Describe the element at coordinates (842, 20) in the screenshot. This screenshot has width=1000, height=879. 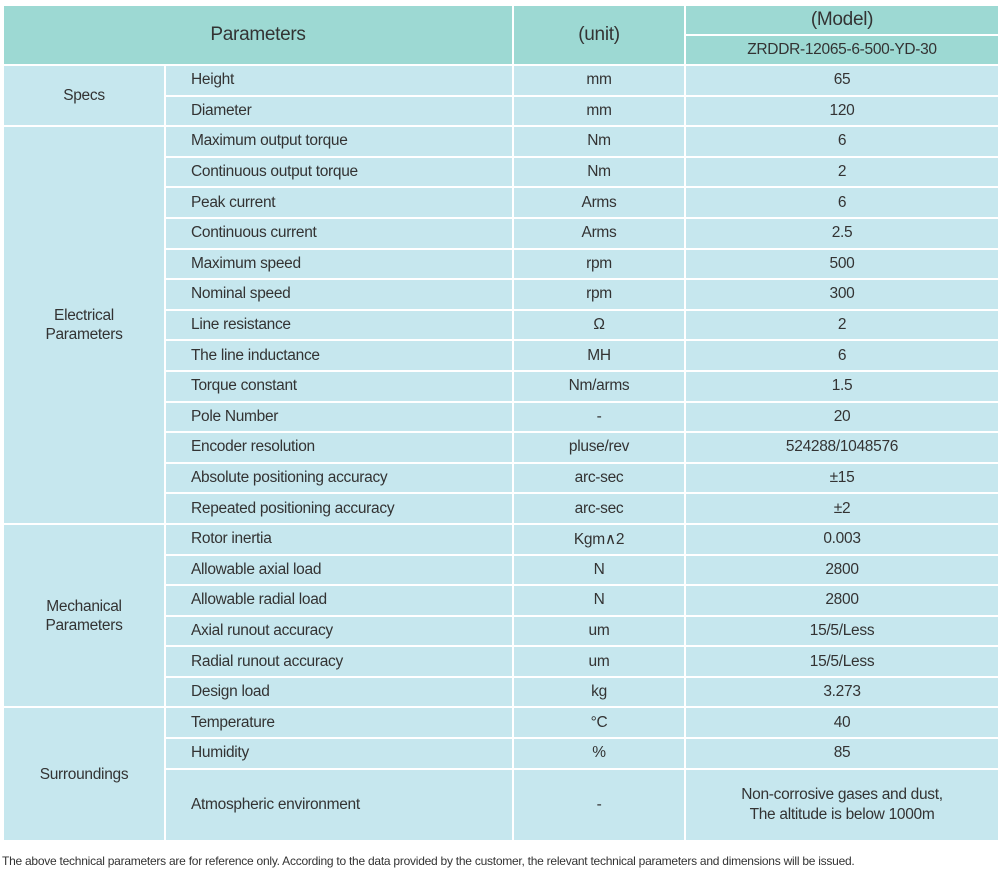
I see `header-model-label: (Model)` at that location.